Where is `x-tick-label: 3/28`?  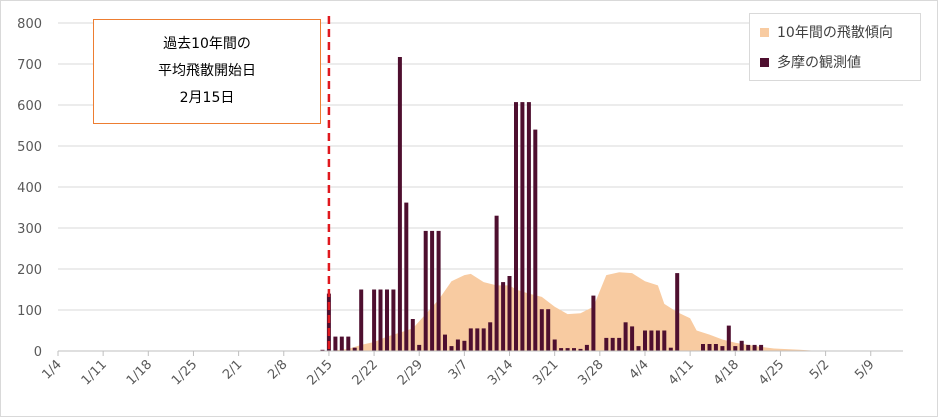
x-tick-label: 3/28 is located at coordinates (590, 372).